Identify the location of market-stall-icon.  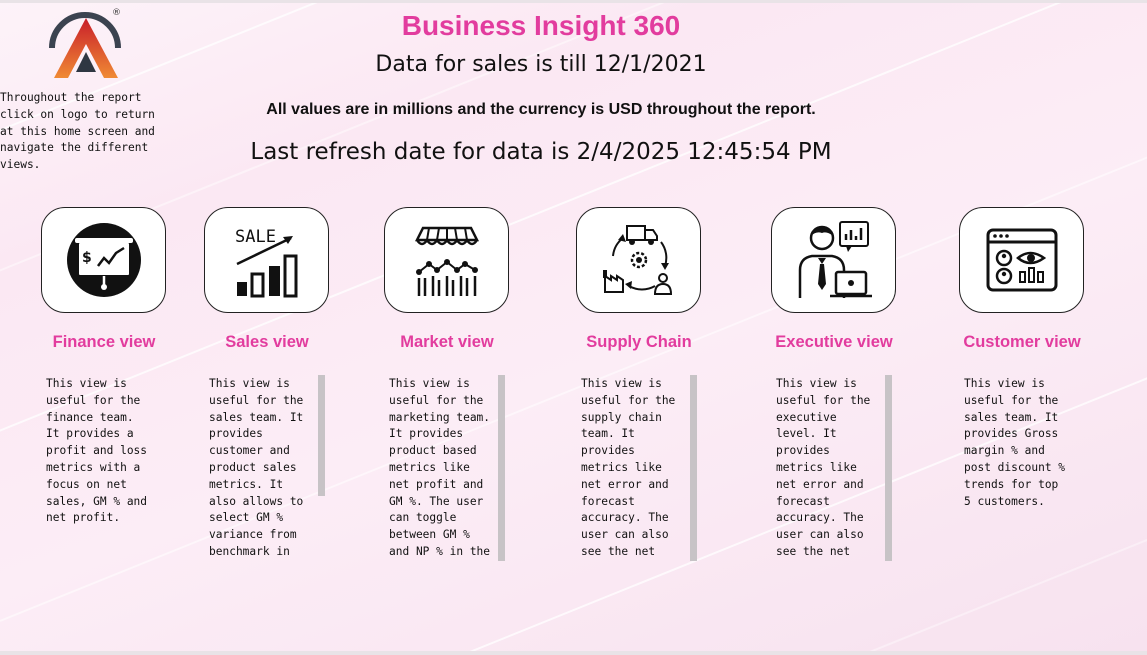
(446, 261).